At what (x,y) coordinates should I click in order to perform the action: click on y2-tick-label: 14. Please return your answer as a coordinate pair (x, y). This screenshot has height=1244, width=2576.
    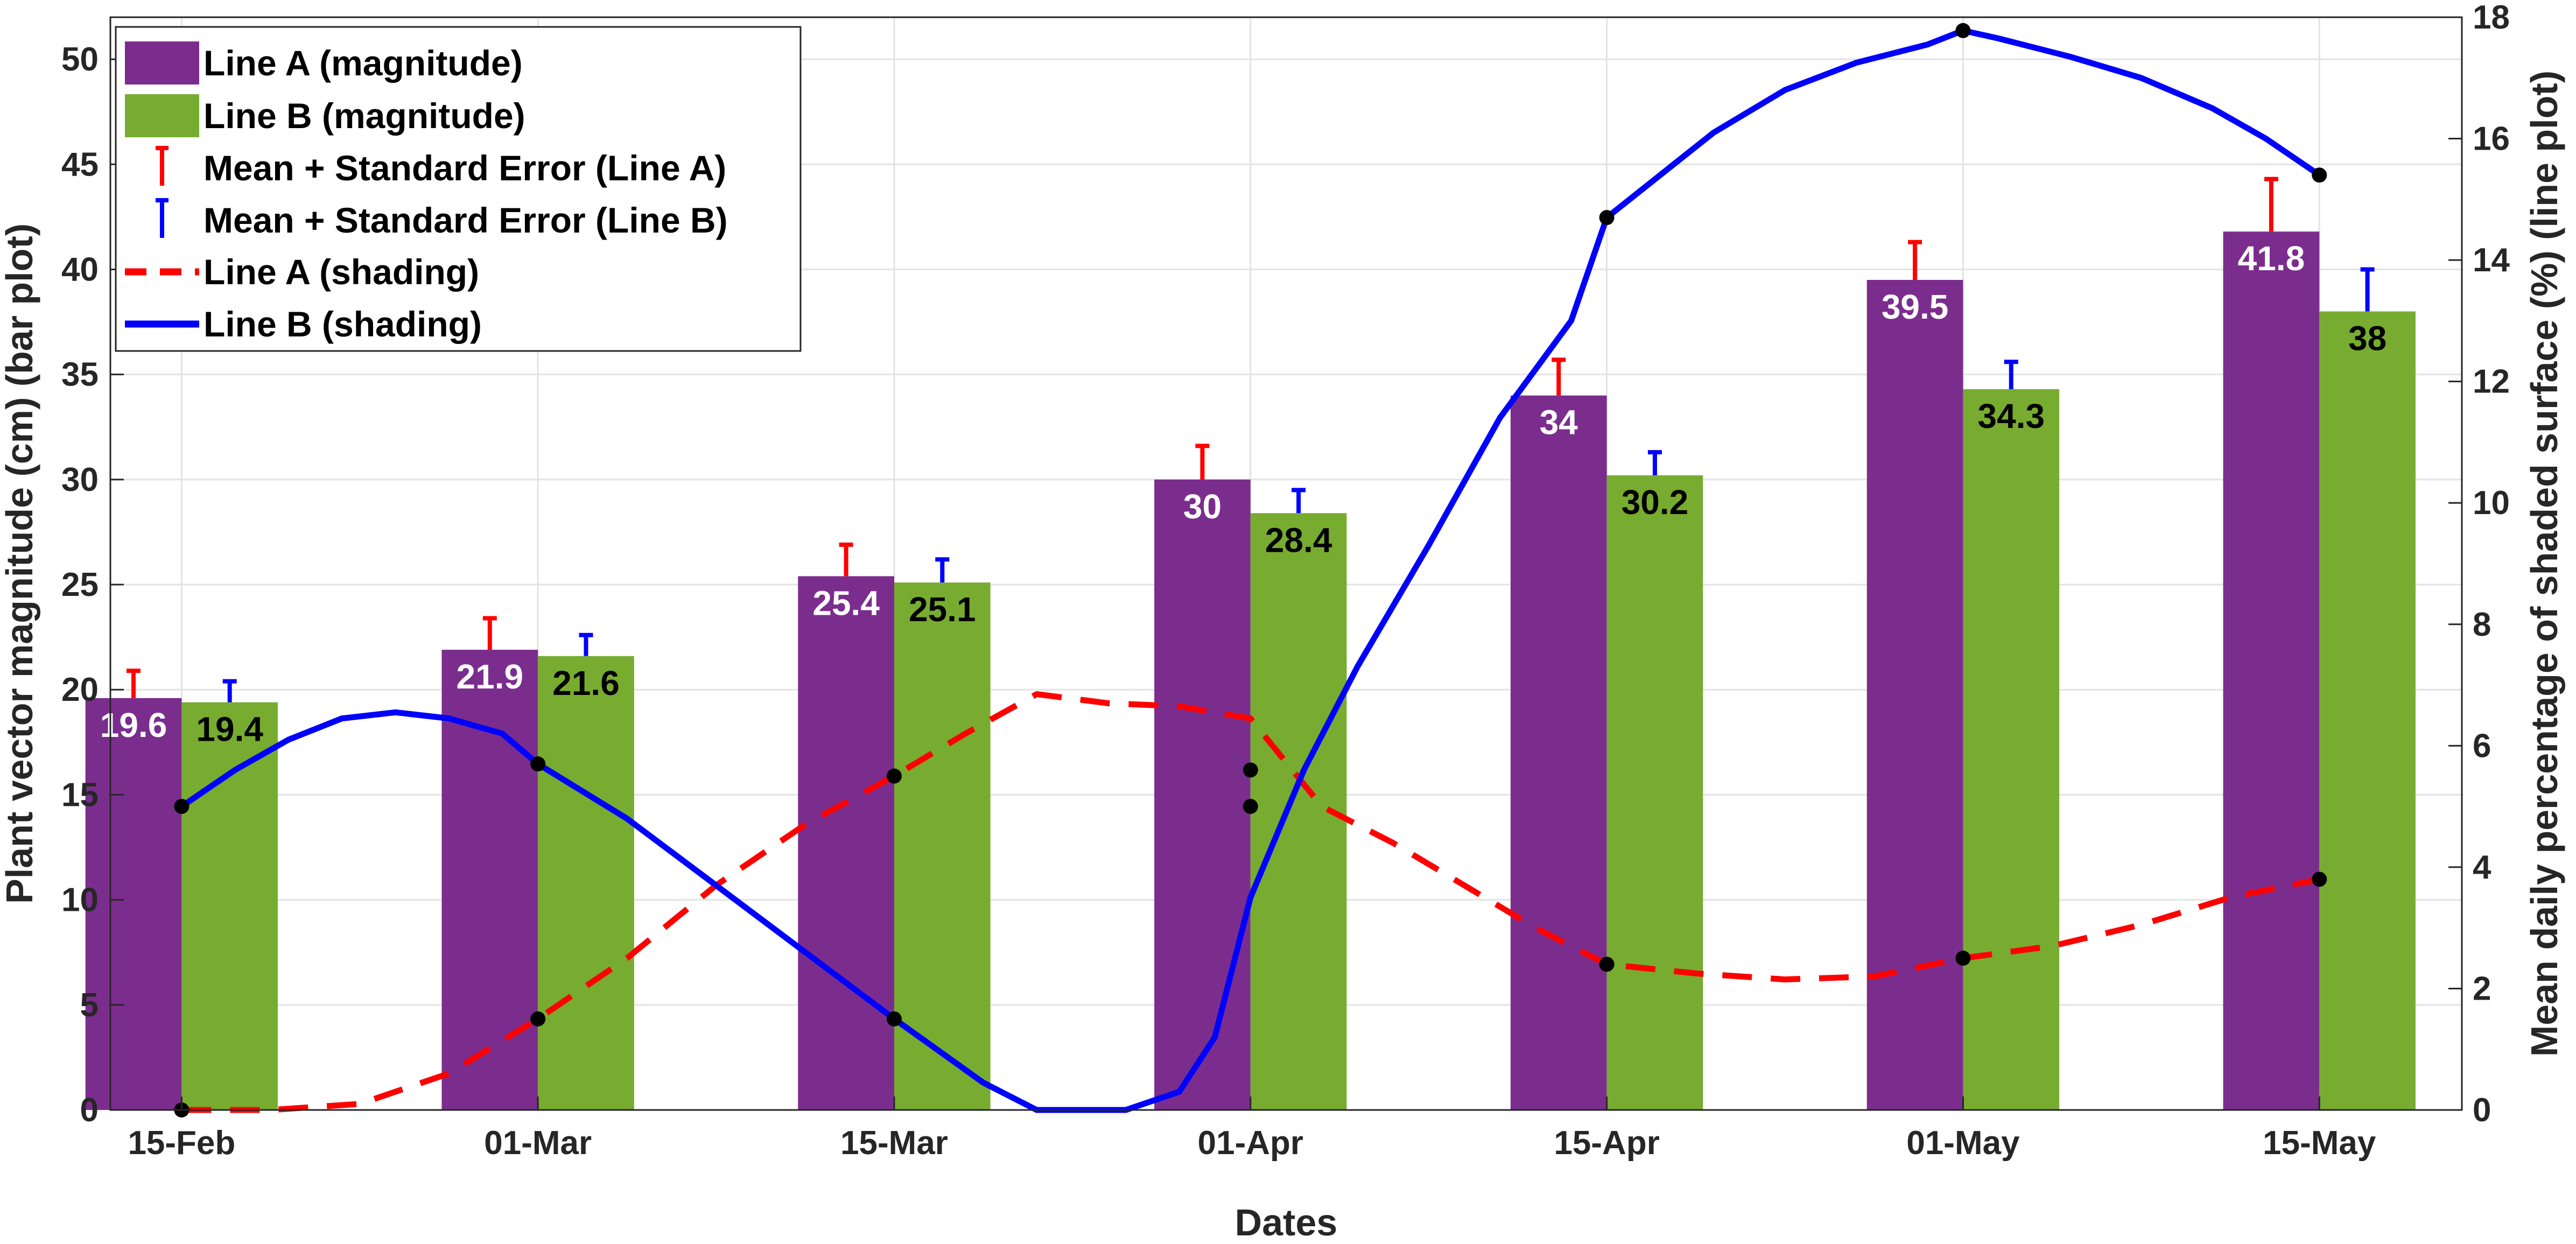
    Looking at the image, I should click on (2491, 260).